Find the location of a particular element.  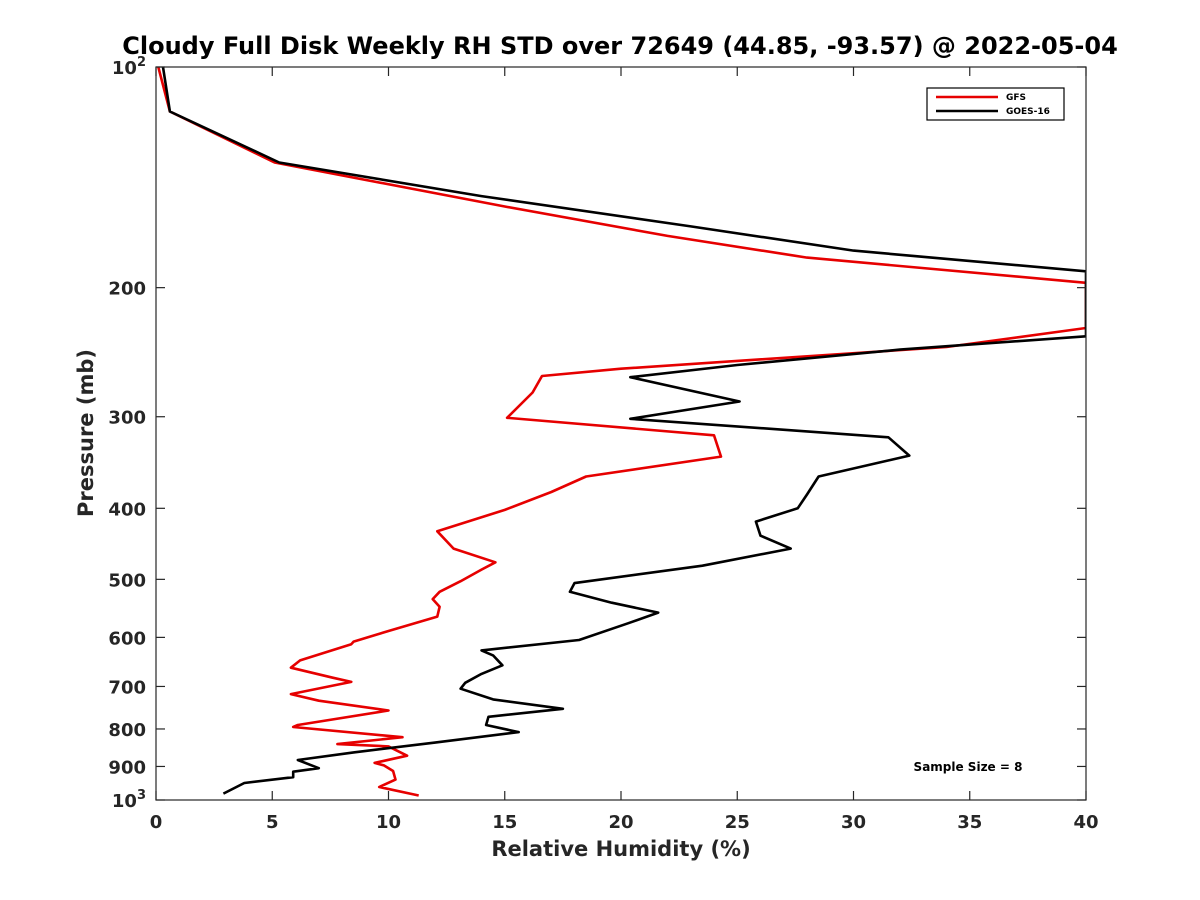

y-tick-label: 600 is located at coordinates (127, 638).